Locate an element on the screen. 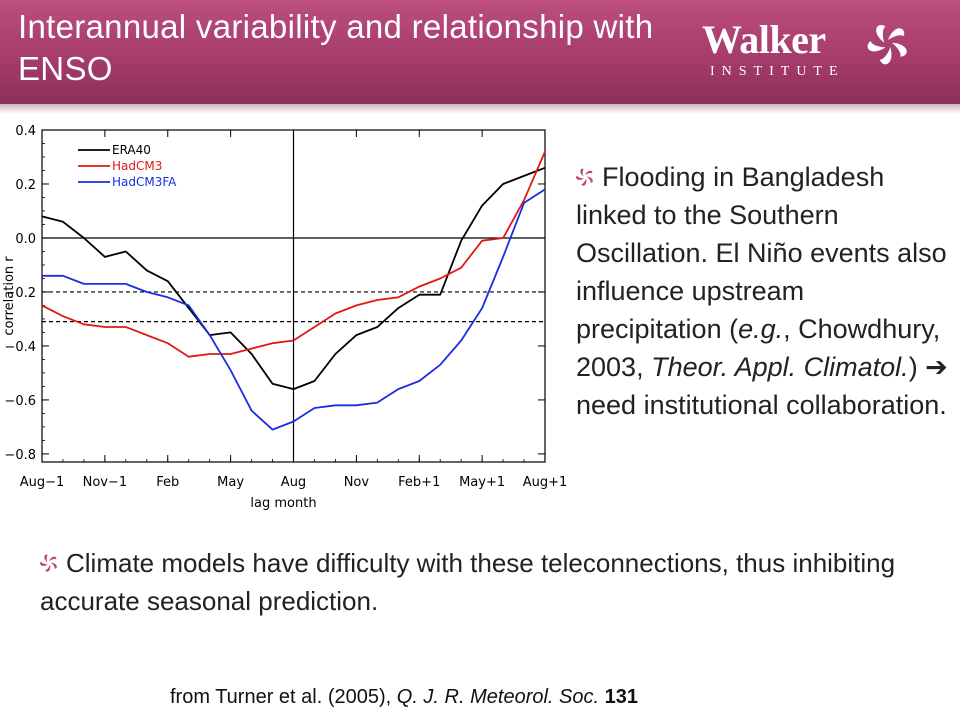 The height and width of the screenshot is (720, 960). volume-number: 131 is located at coordinates (621, 697).